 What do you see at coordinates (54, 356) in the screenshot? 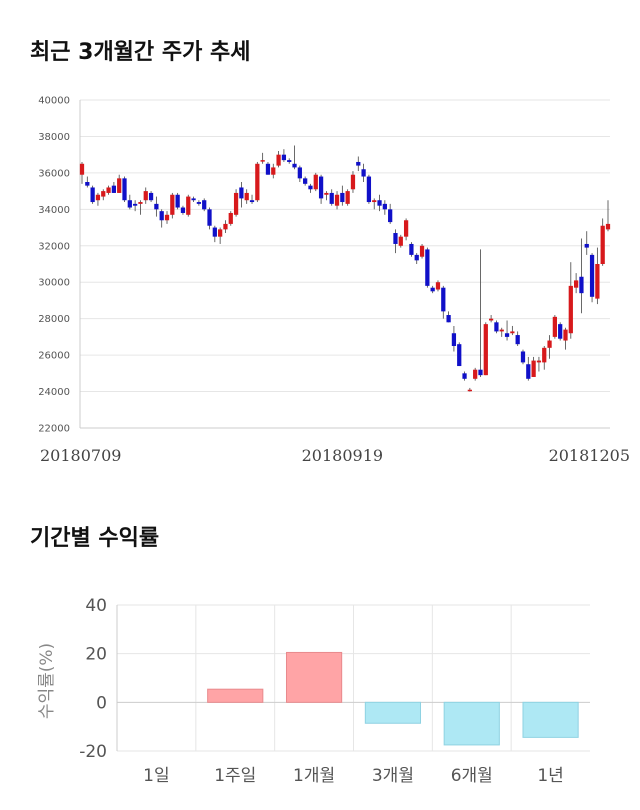
I see `y-tick-label: 26000` at bounding box center [54, 356].